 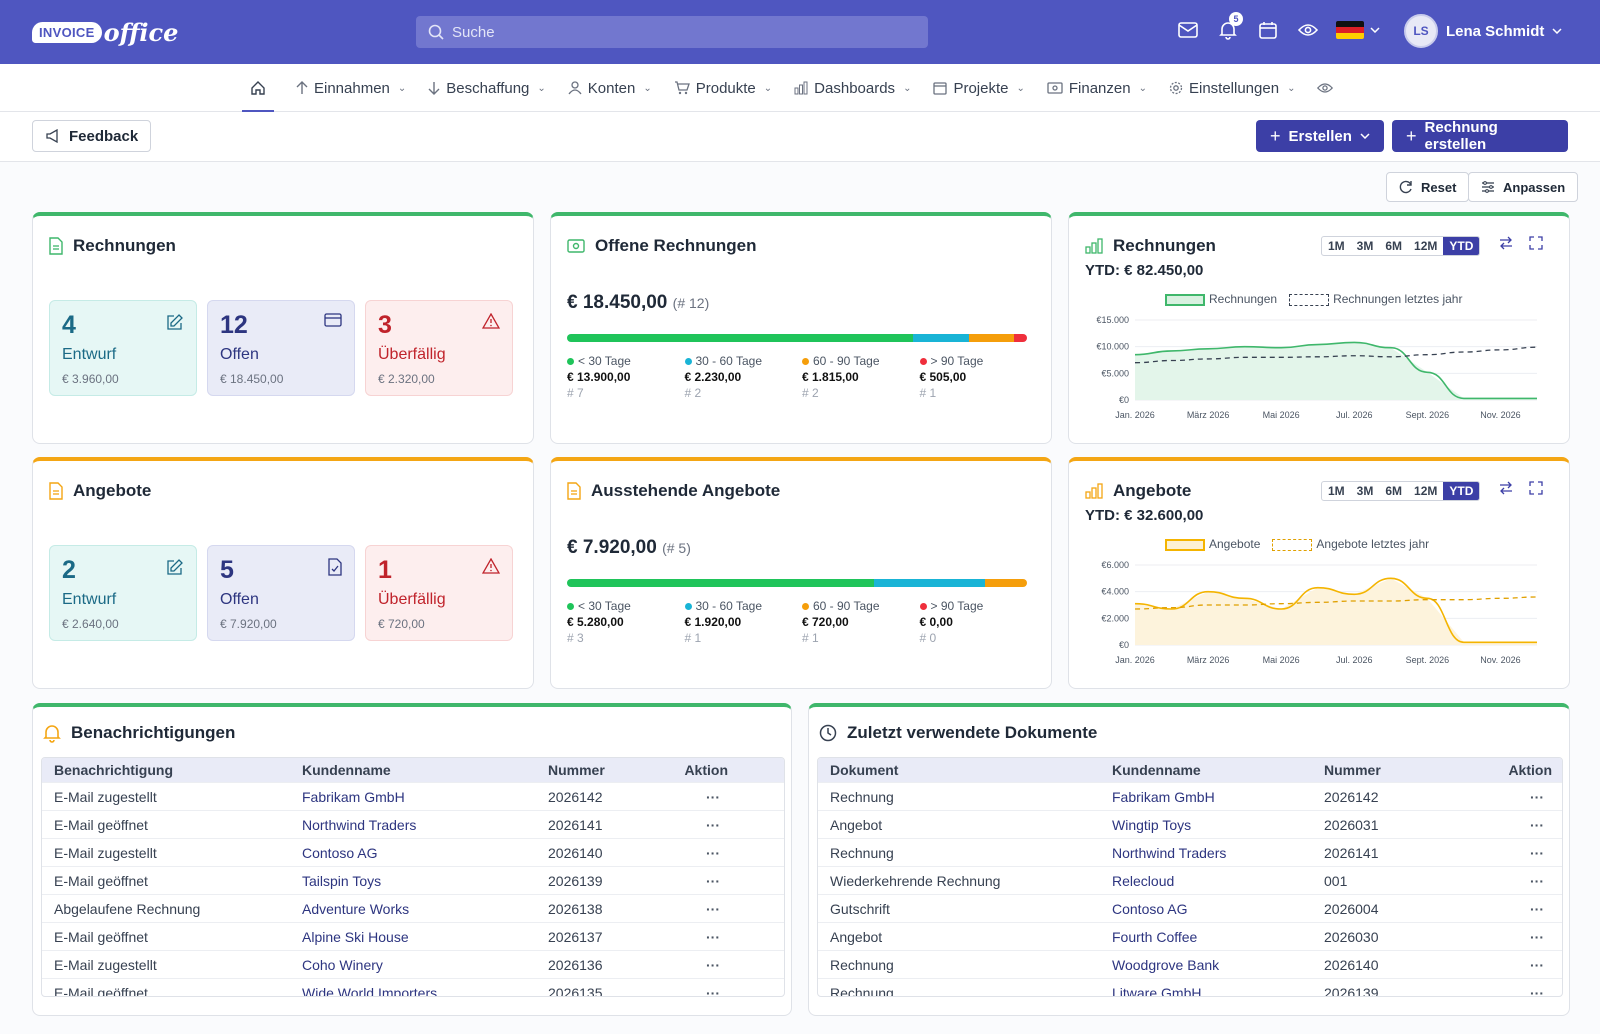 What do you see at coordinates (413, 964) in the screenshot?
I see `table-row: E-Mail zugestellt Coho Winery 2026136 ···` at bounding box center [413, 964].